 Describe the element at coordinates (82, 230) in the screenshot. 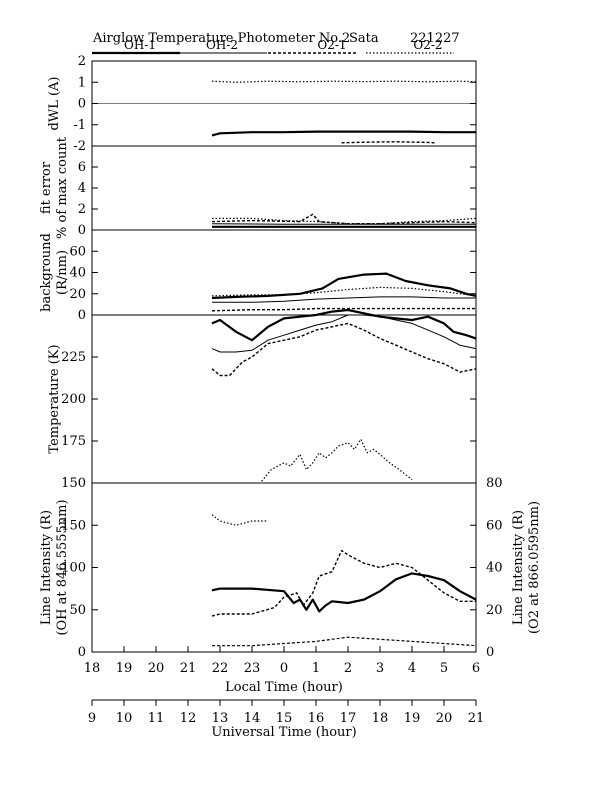

I see `ytick-label-fit-error: 0` at that location.